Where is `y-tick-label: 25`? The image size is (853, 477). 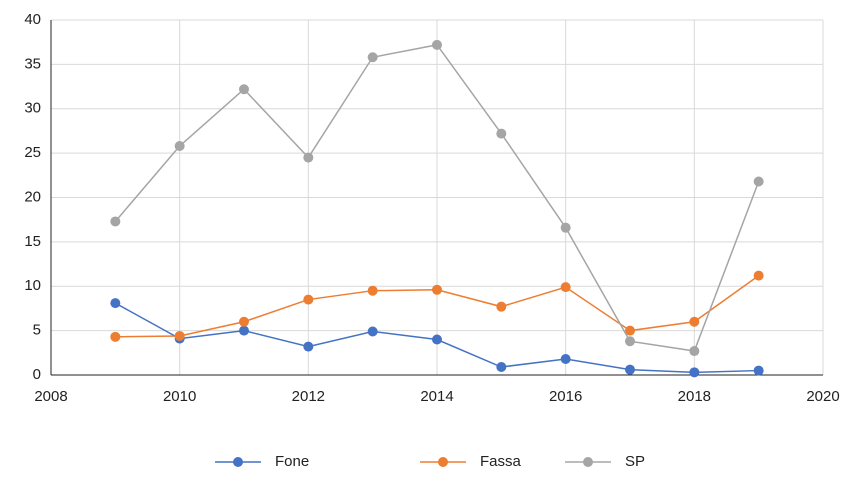 y-tick-label: 25 is located at coordinates (32, 152).